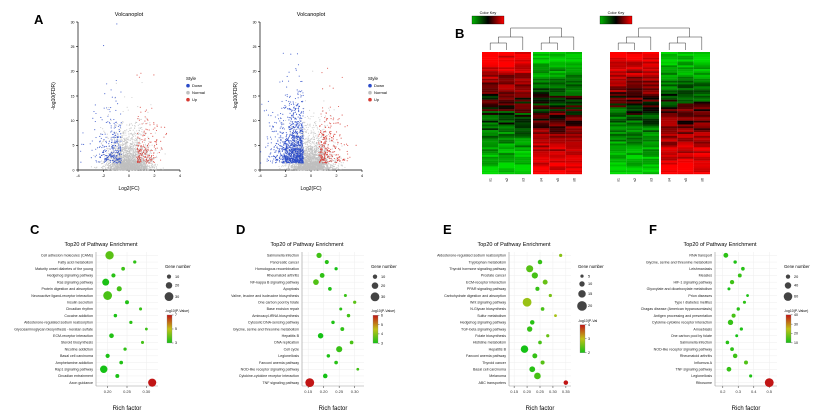 Image resolution: width=825 pixels, height=418 pixels. I want to click on svg-text: Style, so click(191, 78).